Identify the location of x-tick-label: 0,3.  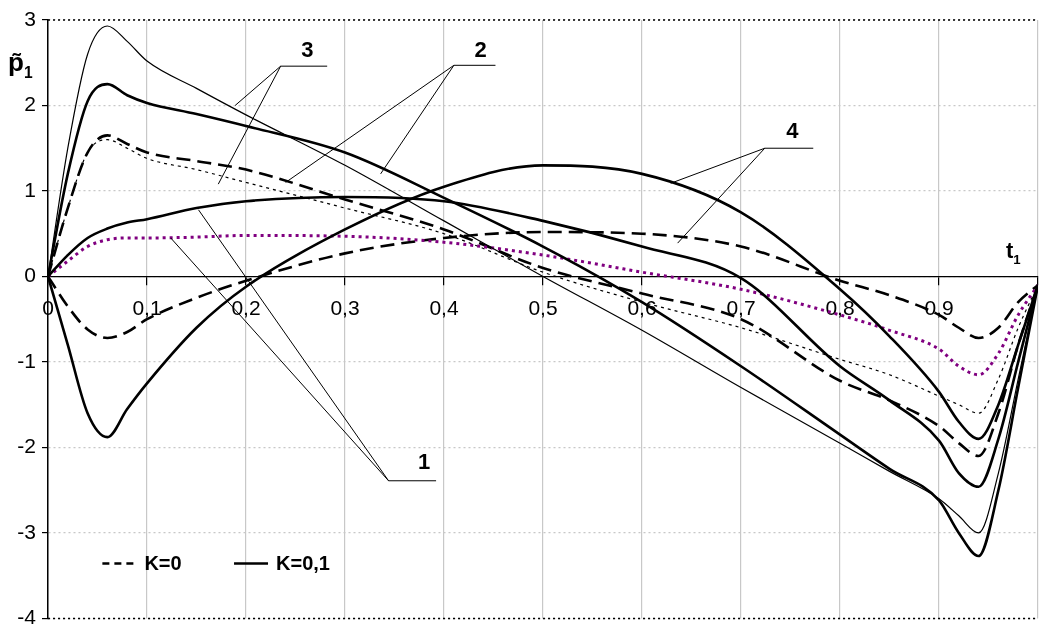
(345, 307).